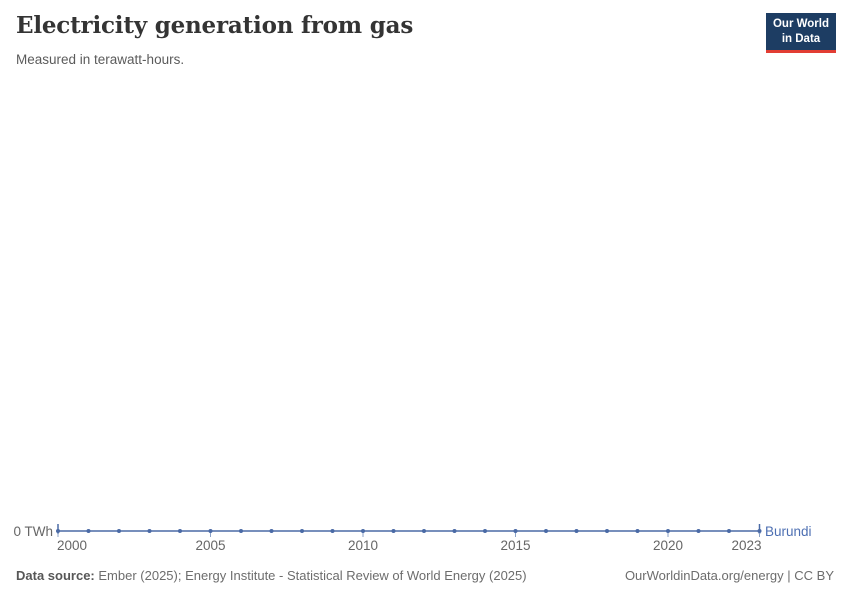 Image resolution: width=850 pixels, height=600 pixels. Describe the element at coordinates (759, 531) in the screenshot. I see `data-point-2023` at that location.